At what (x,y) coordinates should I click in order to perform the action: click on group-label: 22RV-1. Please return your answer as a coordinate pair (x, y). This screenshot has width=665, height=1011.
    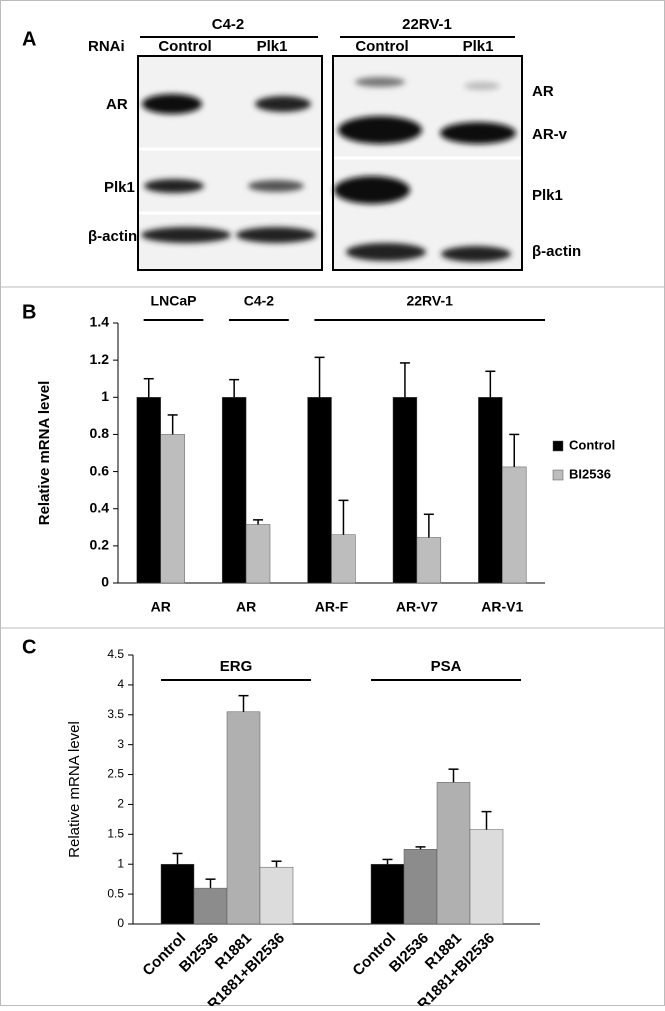
    Looking at the image, I should click on (429, 301).